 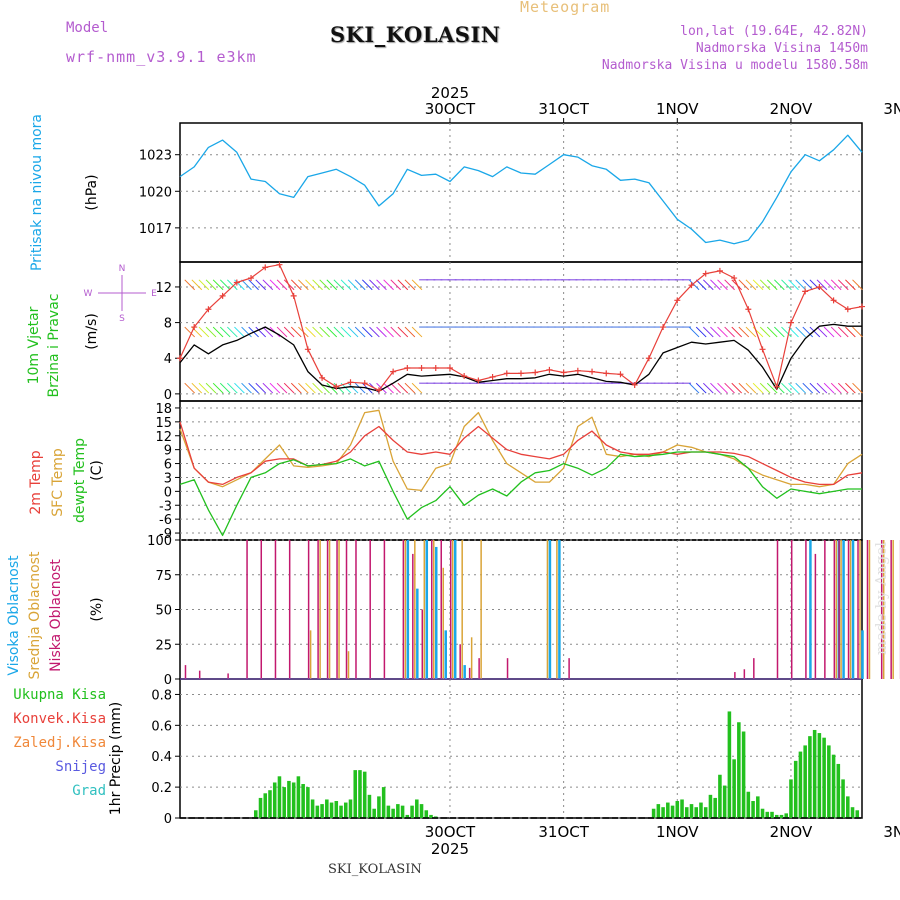 What do you see at coordinates (520, 357) in the screenshot?
I see `wind-speed-line` at bounding box center [520, 357].